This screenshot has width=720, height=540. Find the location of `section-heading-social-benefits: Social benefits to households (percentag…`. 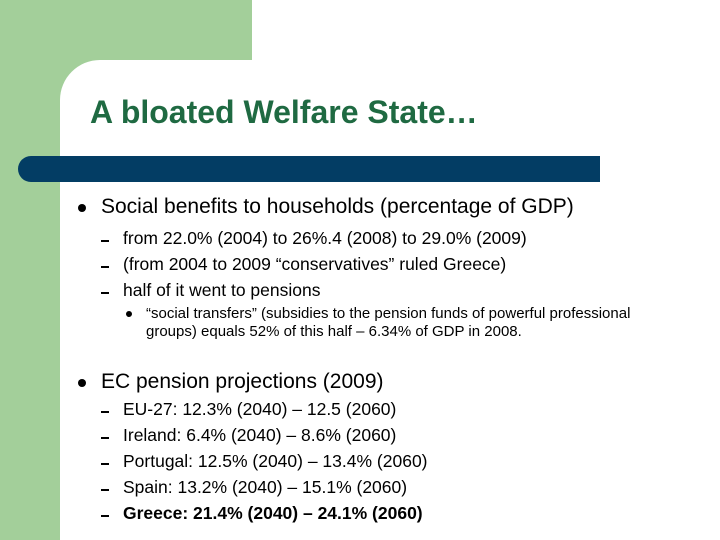

section-heading-social-benefits: Social benefits to households (percentag… is located at coordinates (337, 206).